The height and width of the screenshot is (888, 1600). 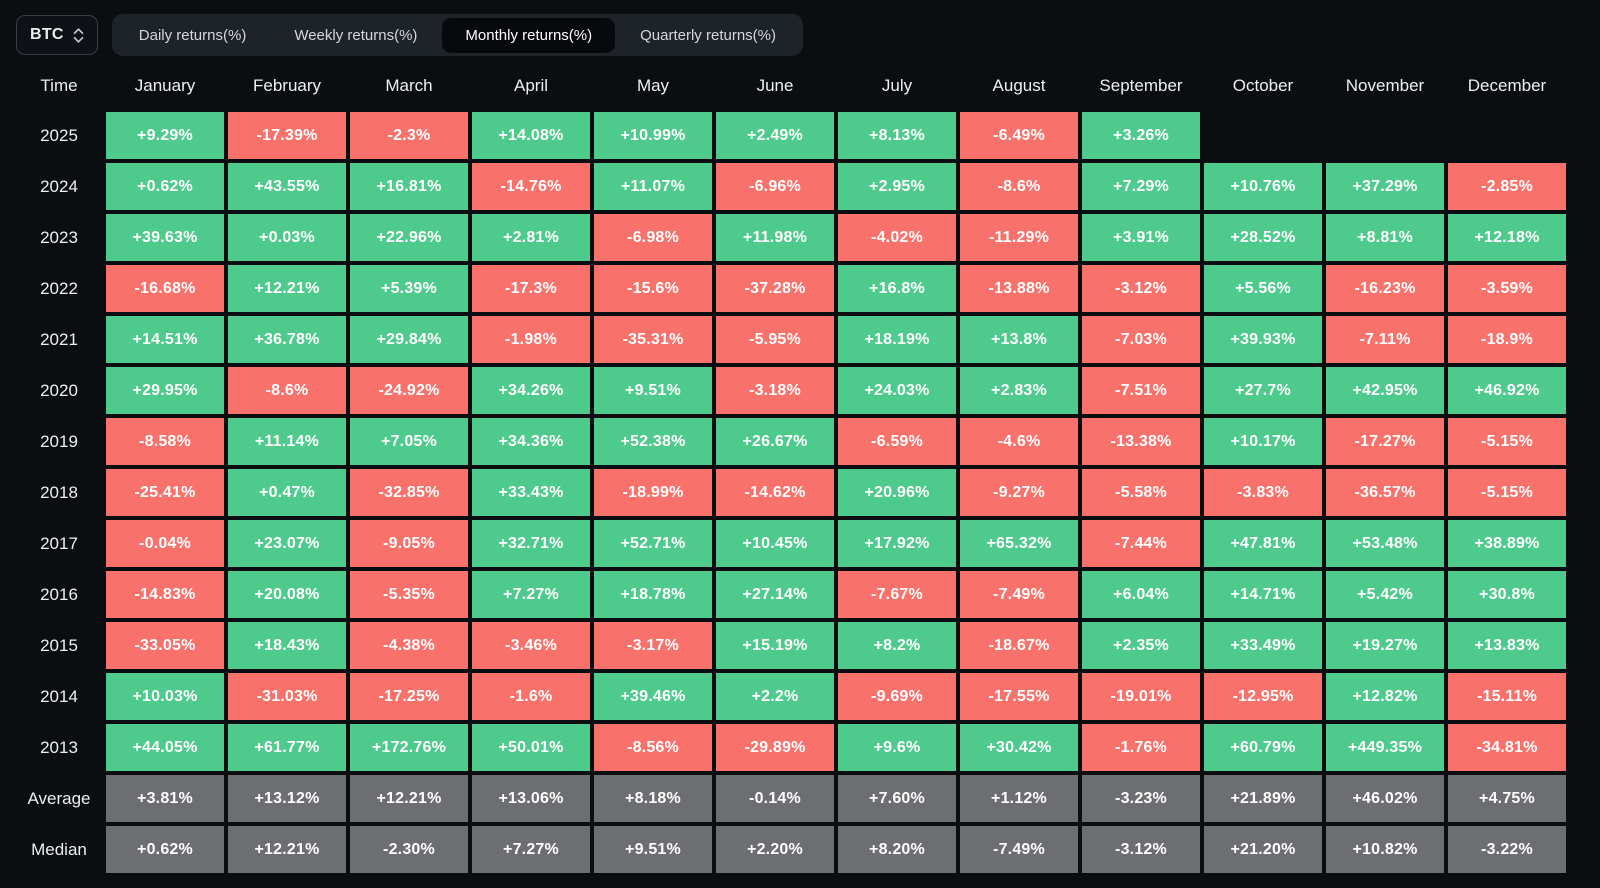 I want to click on return-cell: +10.45%, so click(x=775, y=543).